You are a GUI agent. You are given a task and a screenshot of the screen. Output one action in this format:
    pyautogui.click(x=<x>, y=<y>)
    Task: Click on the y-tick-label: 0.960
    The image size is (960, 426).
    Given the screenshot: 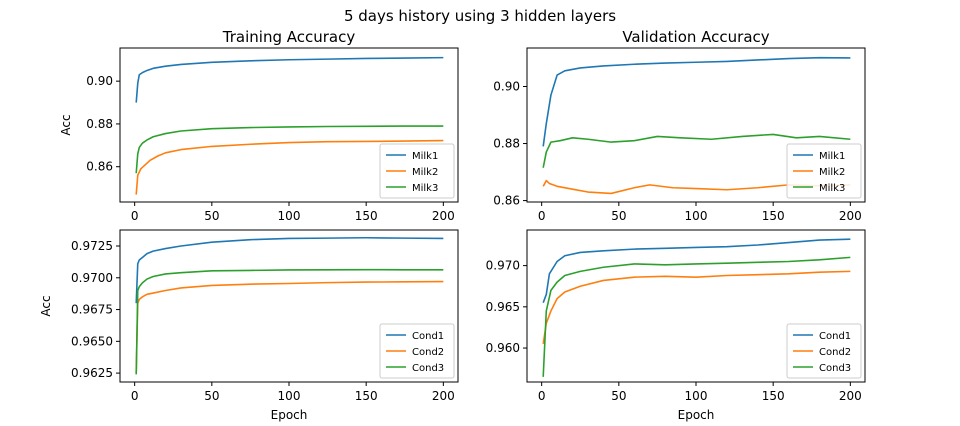 What is the action you would take?
    pyautogui.click(x=503, y=348)
    